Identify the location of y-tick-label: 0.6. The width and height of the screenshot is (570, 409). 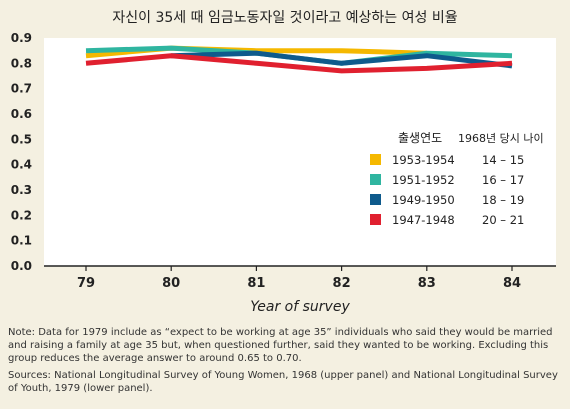
(21, 114).